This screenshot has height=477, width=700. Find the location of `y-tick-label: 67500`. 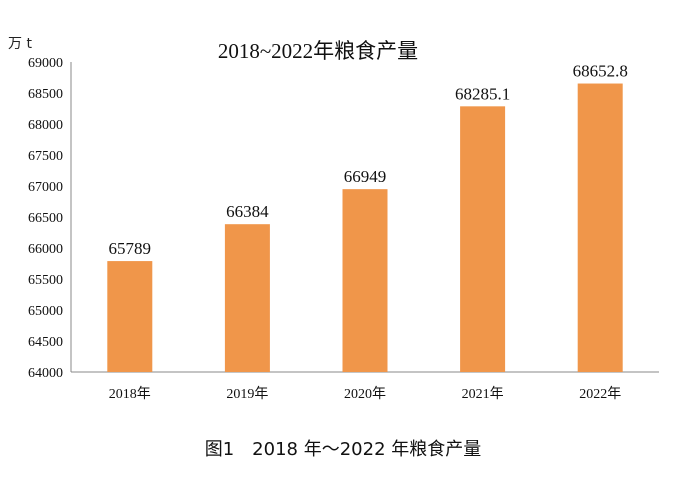

y-tick-label: 67500 is located at coordinates (45, 156).